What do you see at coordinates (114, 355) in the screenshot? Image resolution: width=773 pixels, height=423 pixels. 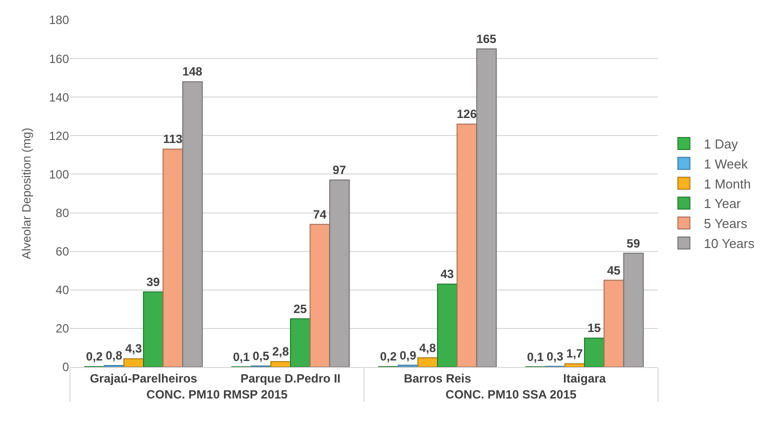 I see `data-label: 0,8` at bounding box center [114, 355].